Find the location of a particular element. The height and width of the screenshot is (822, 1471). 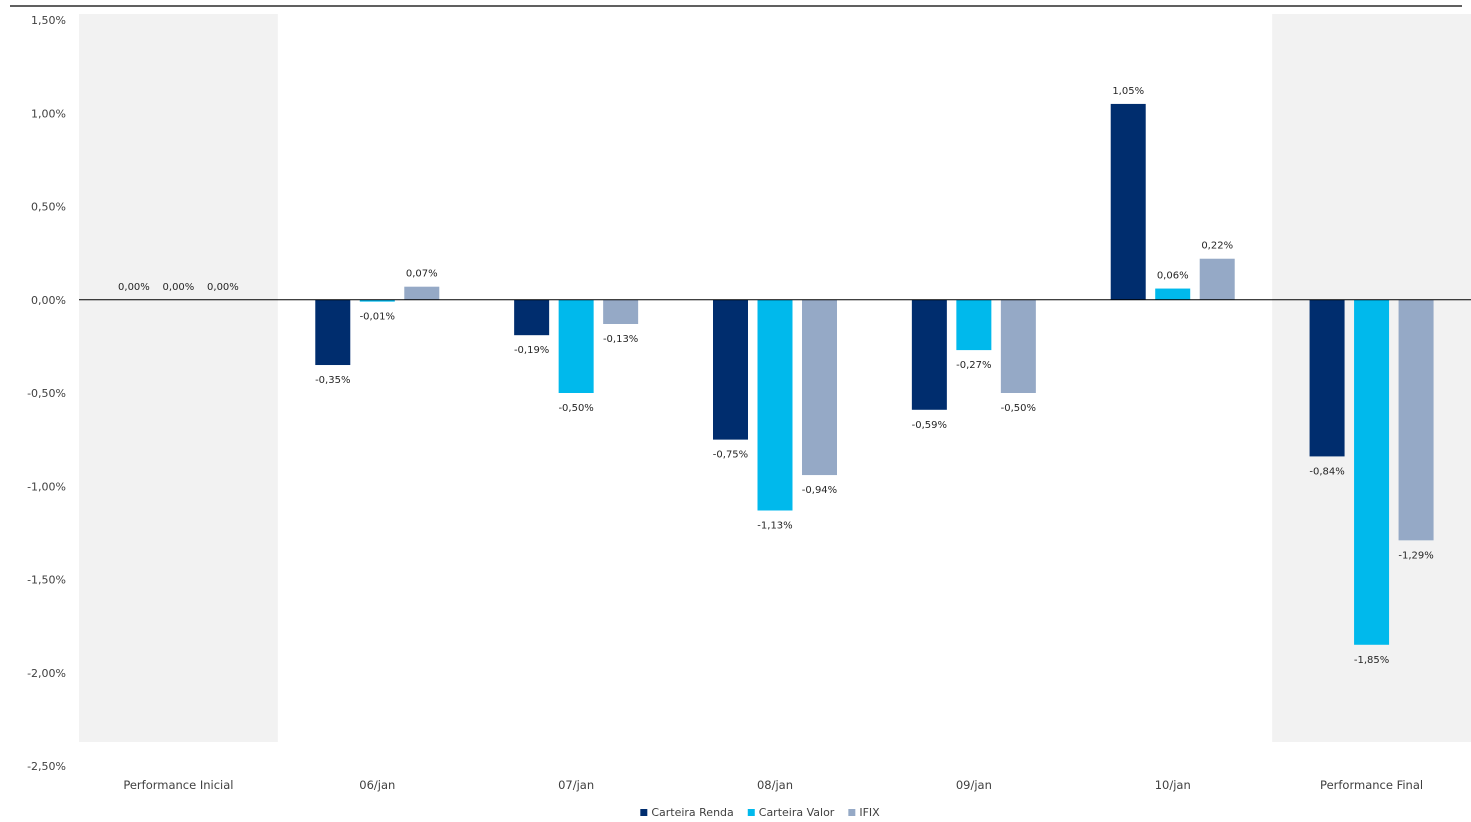

y-tick-label: 1,00% is located at coordinates (48, 113).